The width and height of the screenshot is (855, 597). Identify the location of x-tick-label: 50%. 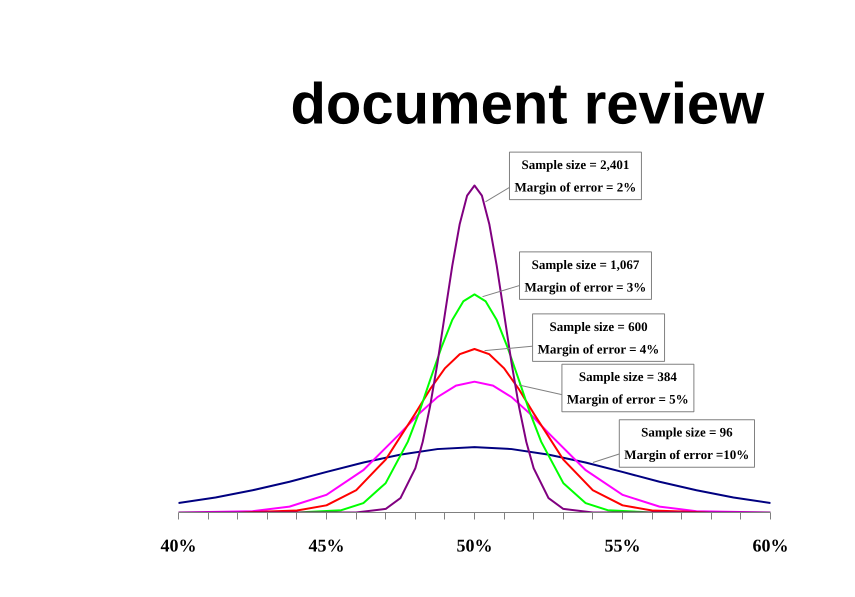
(474, 546).